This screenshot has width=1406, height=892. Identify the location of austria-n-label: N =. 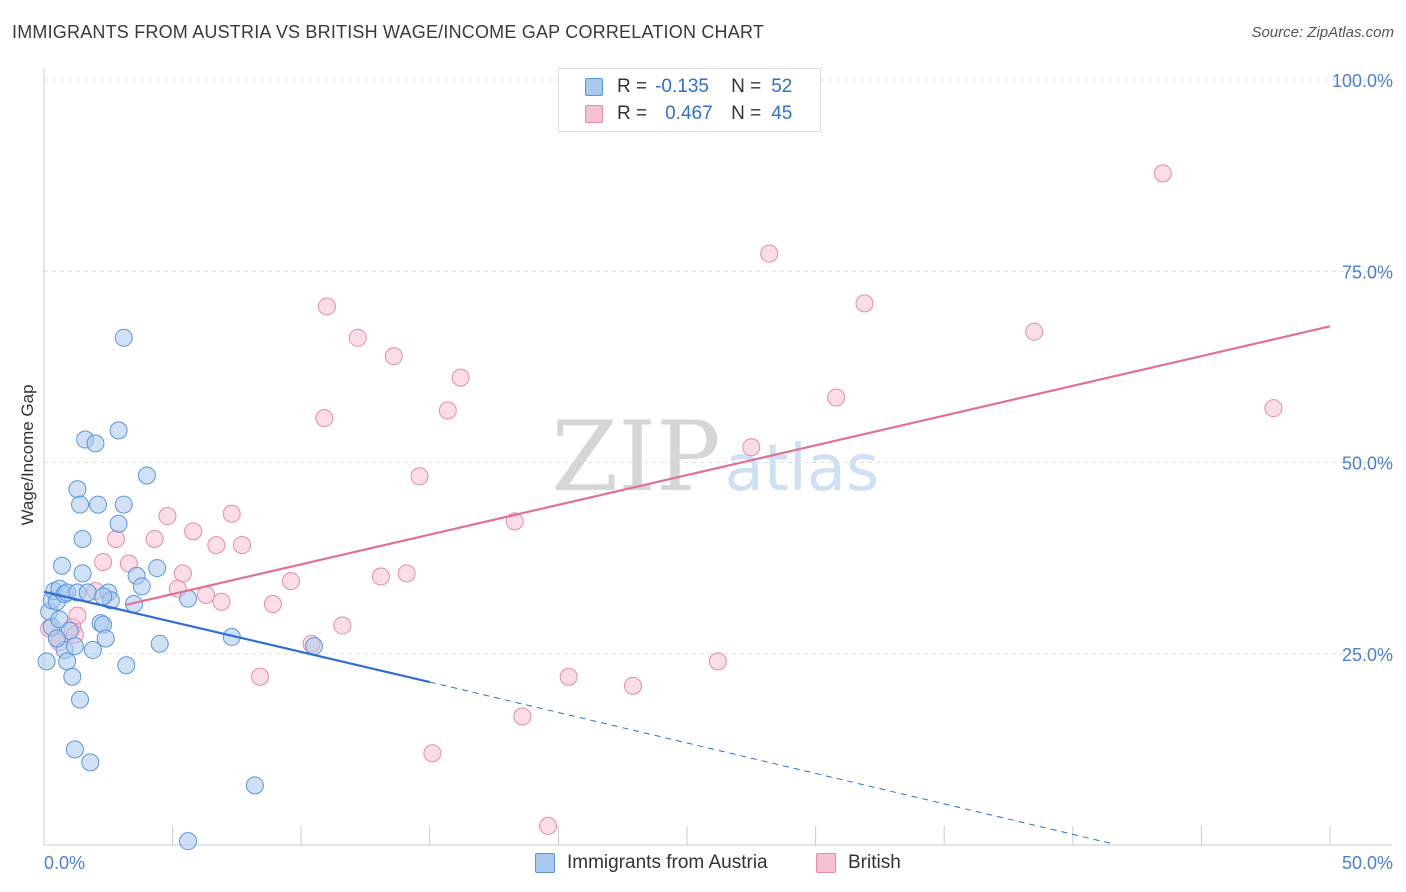
(746, 86).